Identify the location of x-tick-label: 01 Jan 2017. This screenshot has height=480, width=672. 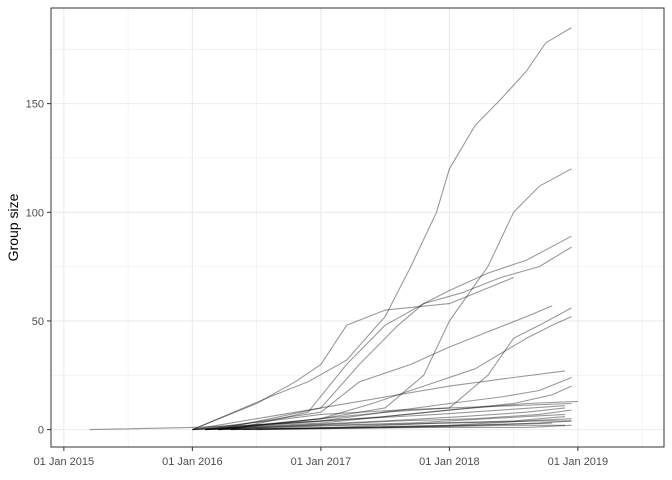
(321, 462).